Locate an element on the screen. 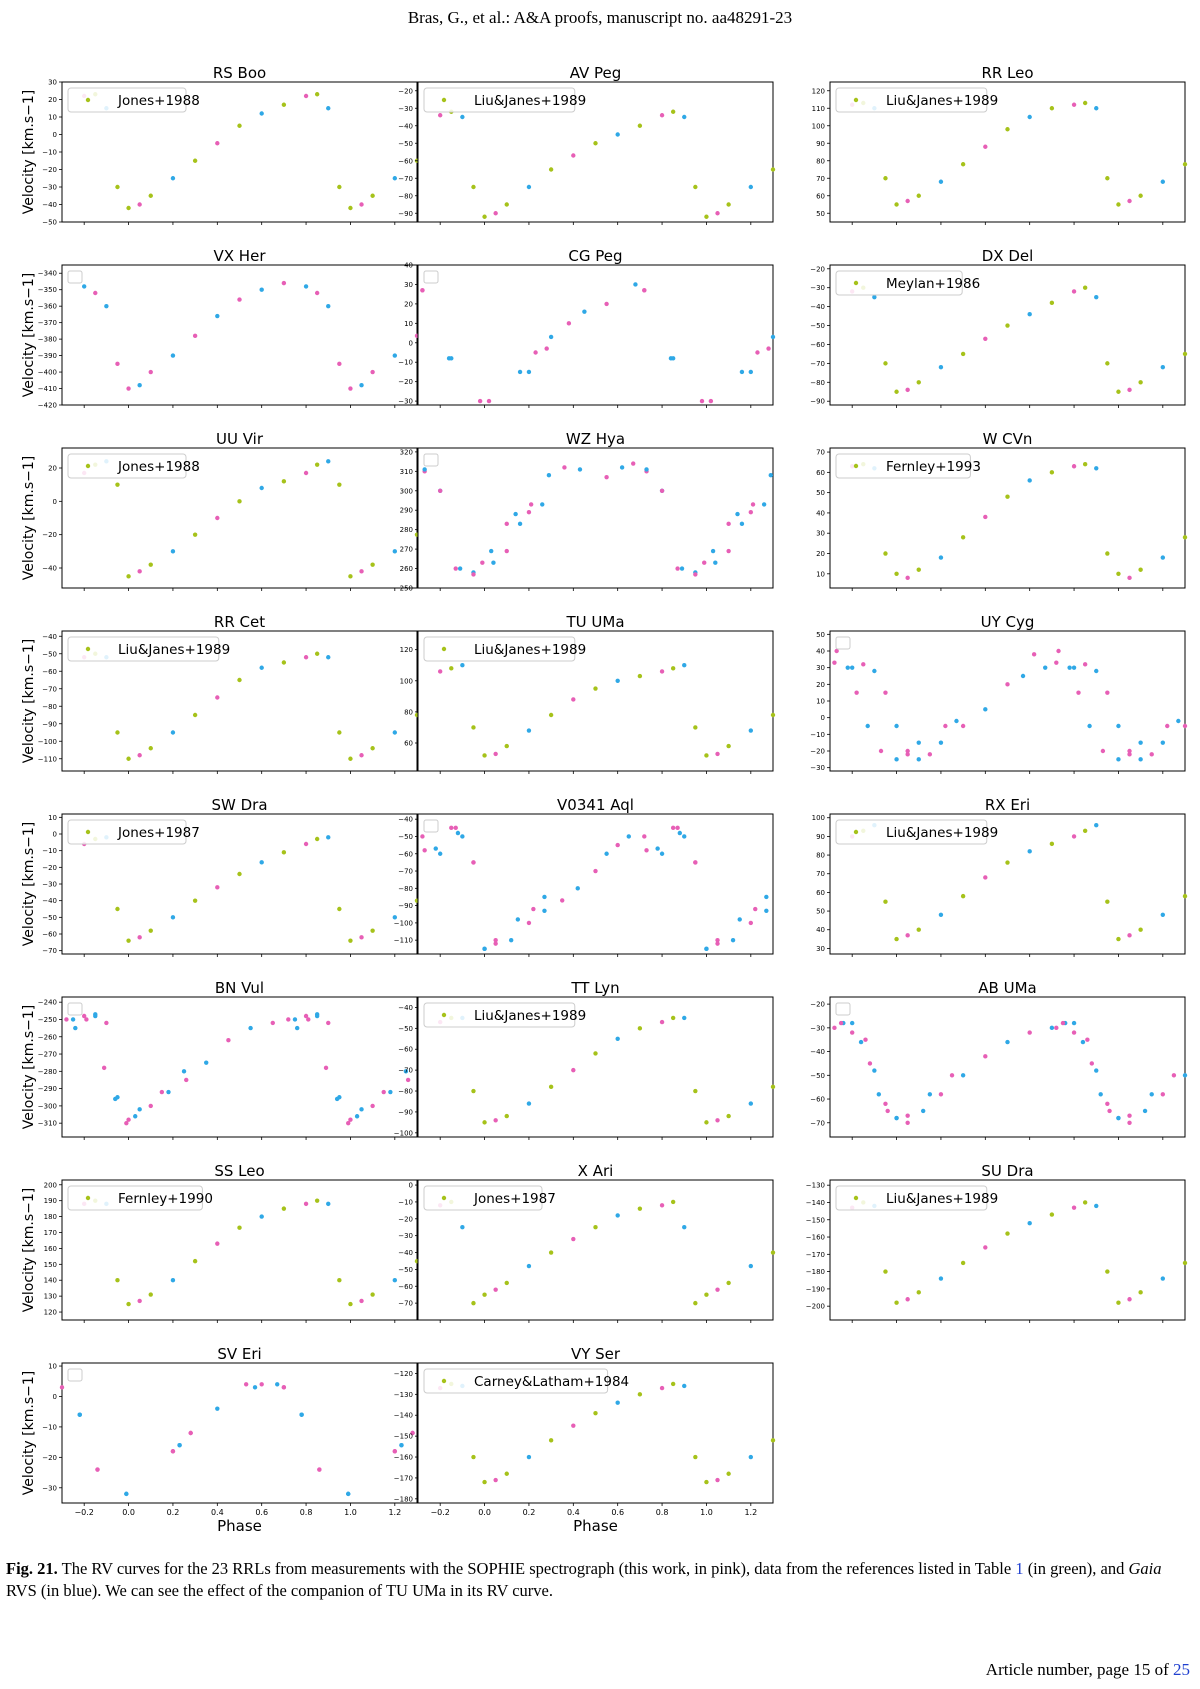 This screenshot has width=1200, height=1689. panel-title: RR Leo is located at coordinates (1007, 73).